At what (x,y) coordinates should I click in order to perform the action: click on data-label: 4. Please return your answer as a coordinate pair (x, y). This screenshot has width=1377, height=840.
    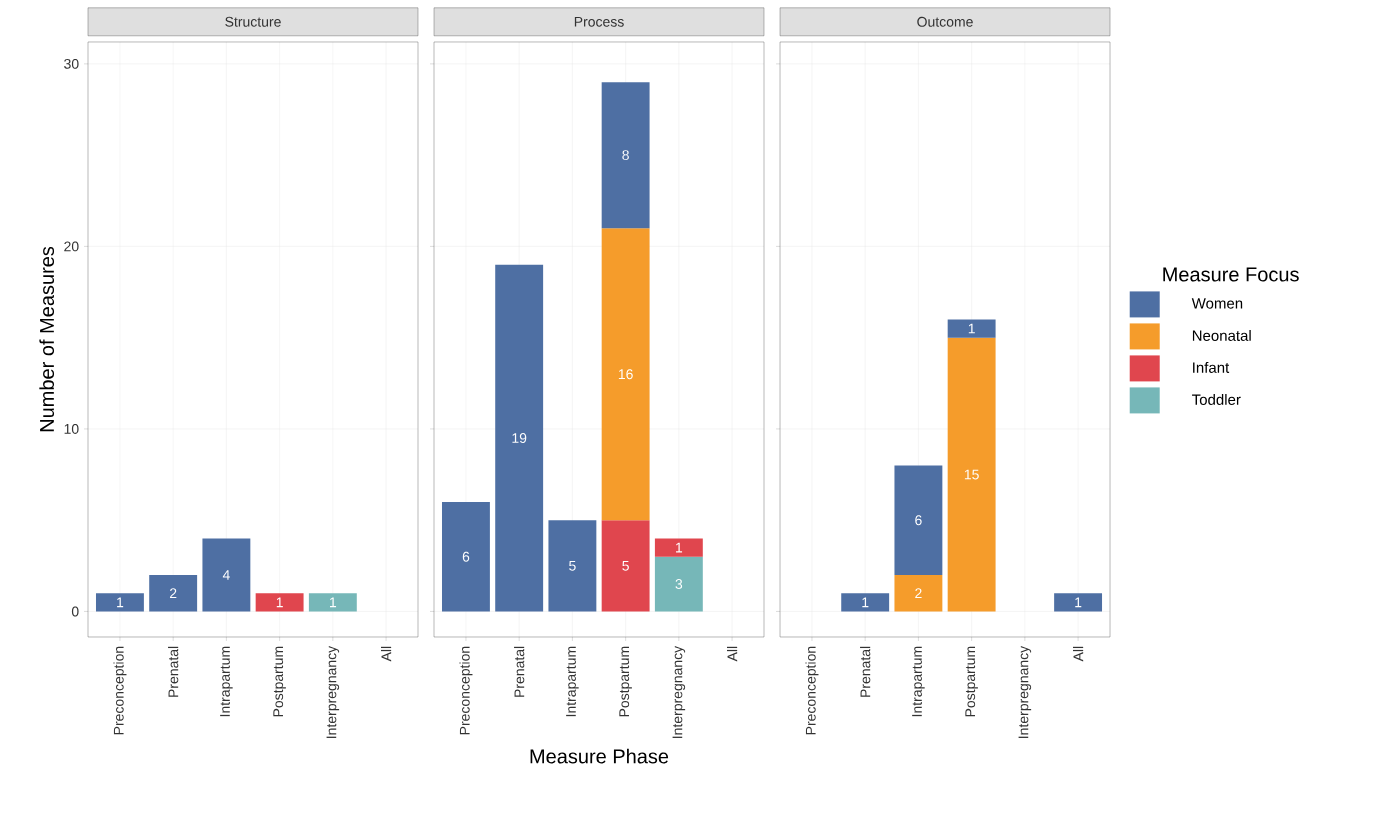
    Looking at the image, I should click on (226, 575).